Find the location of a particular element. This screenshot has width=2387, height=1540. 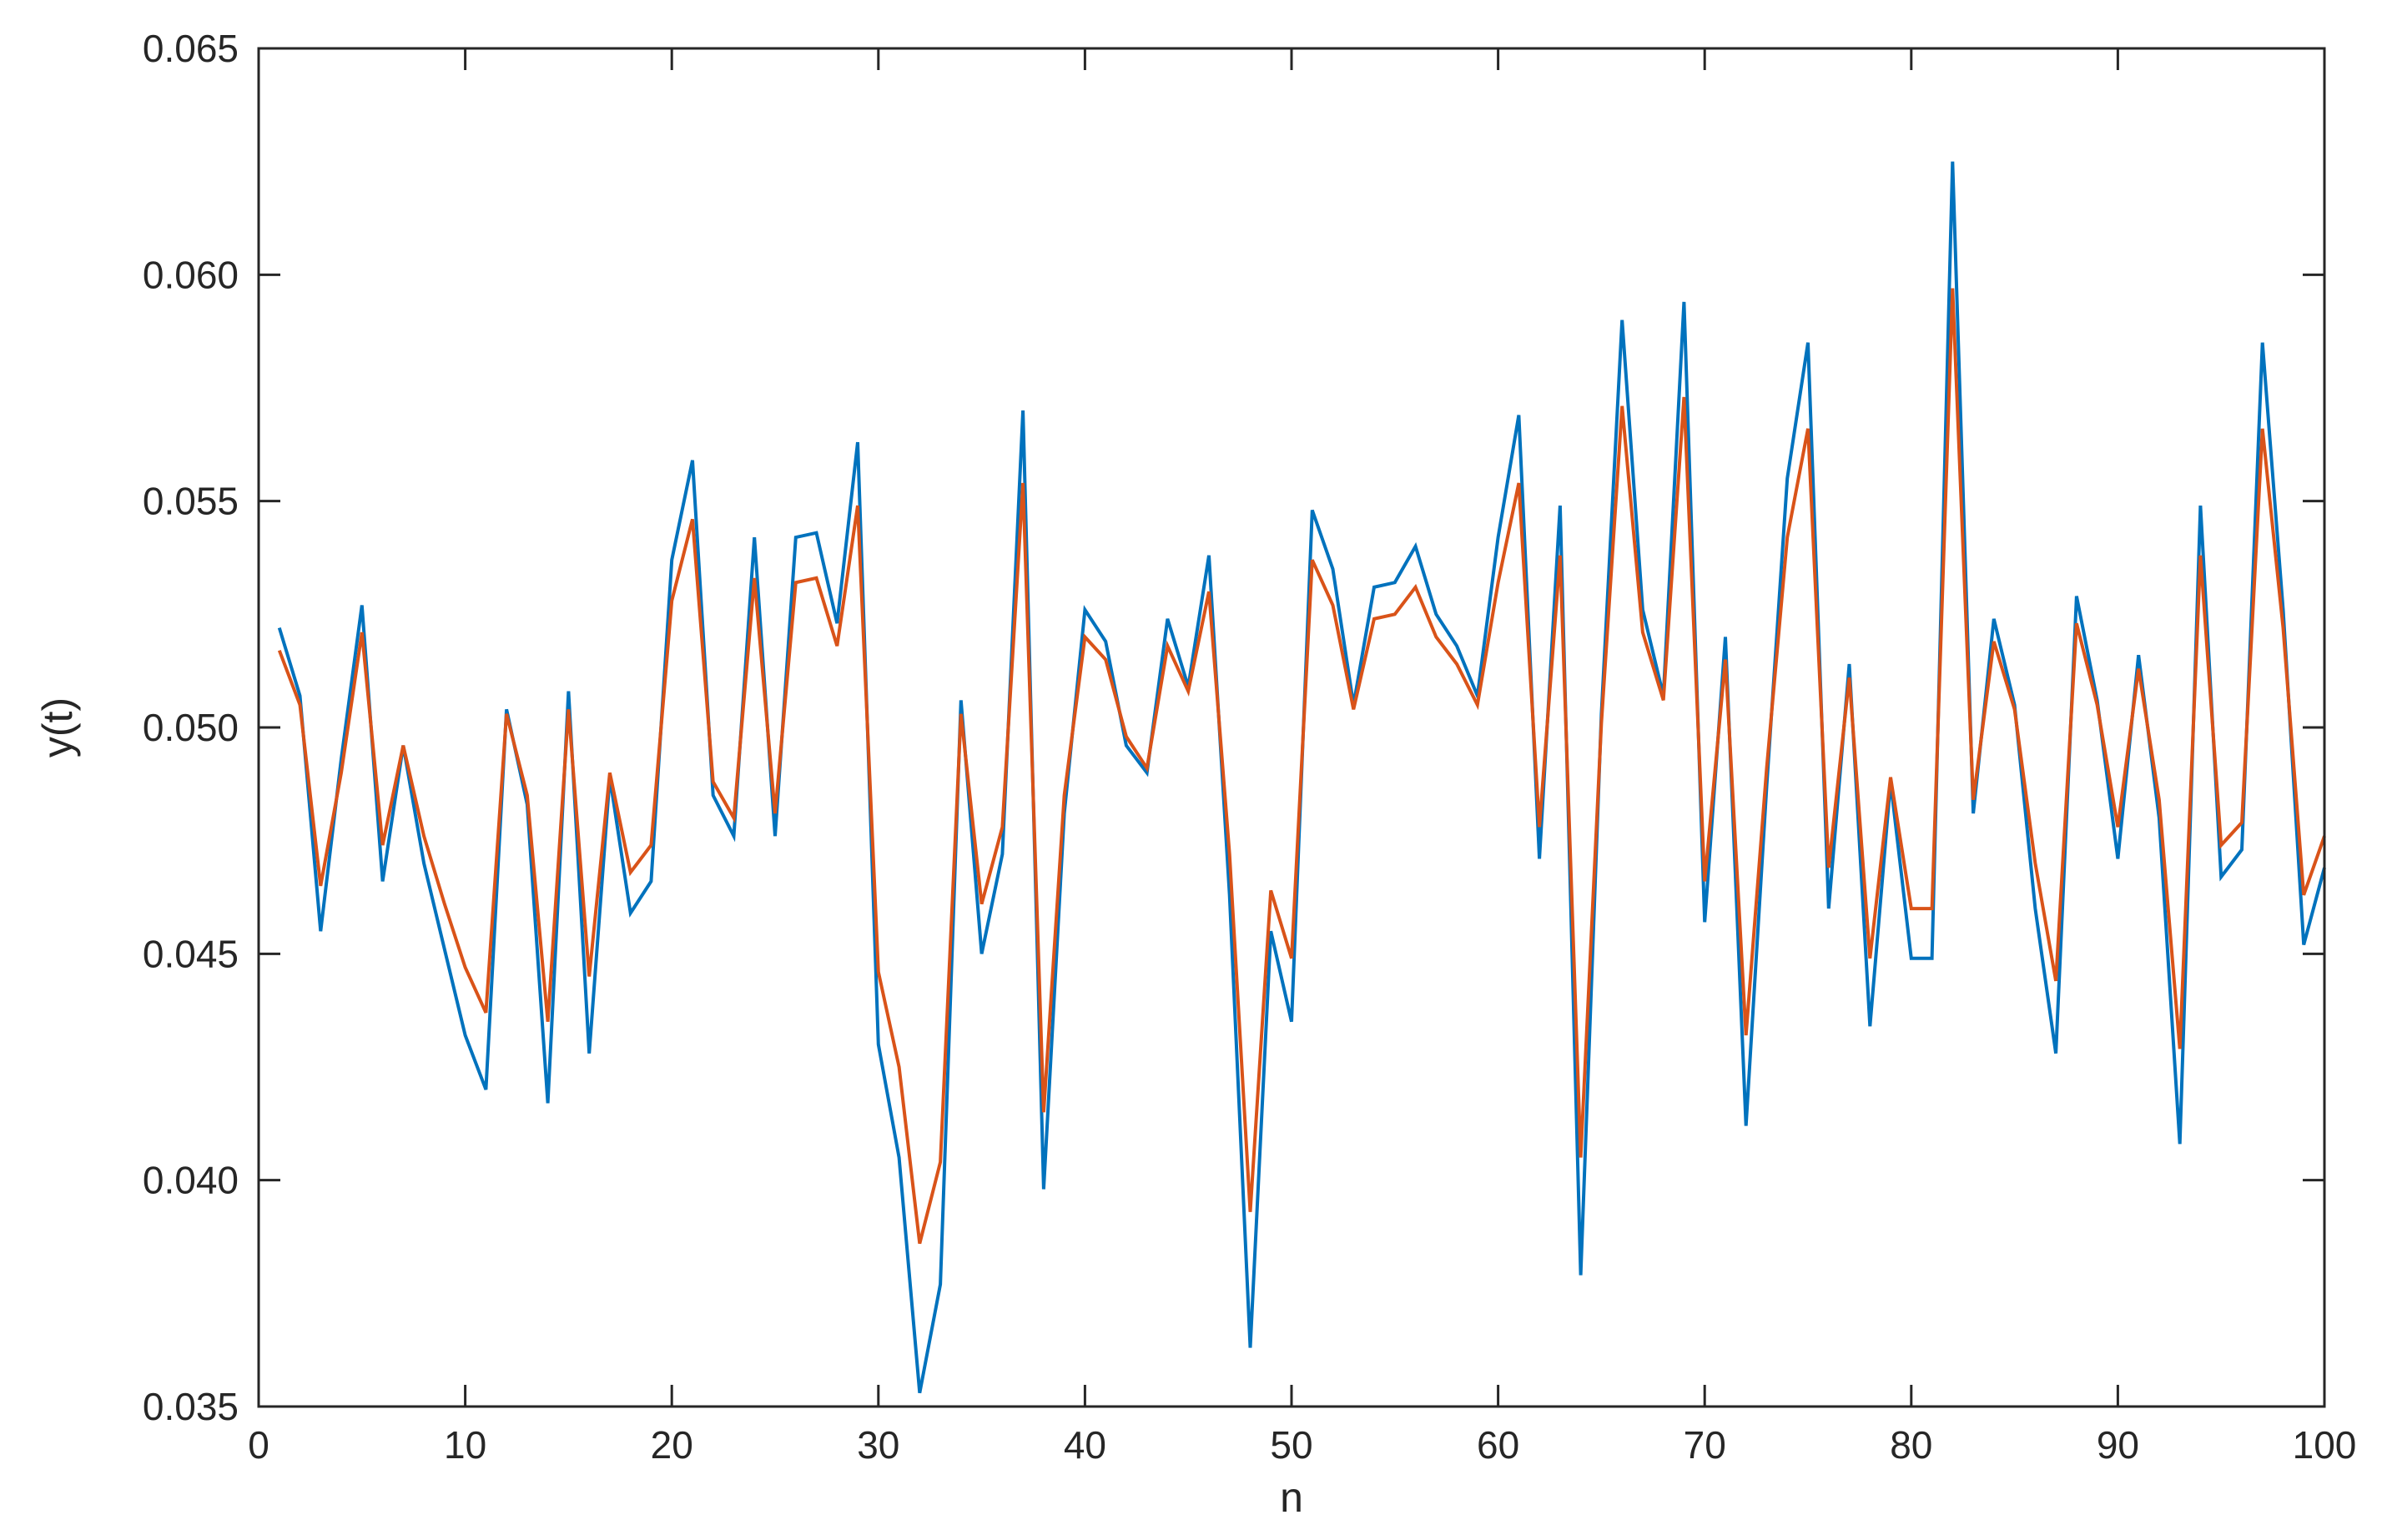

y-tick-label: 0.050 is located at coordinates (191, 727).